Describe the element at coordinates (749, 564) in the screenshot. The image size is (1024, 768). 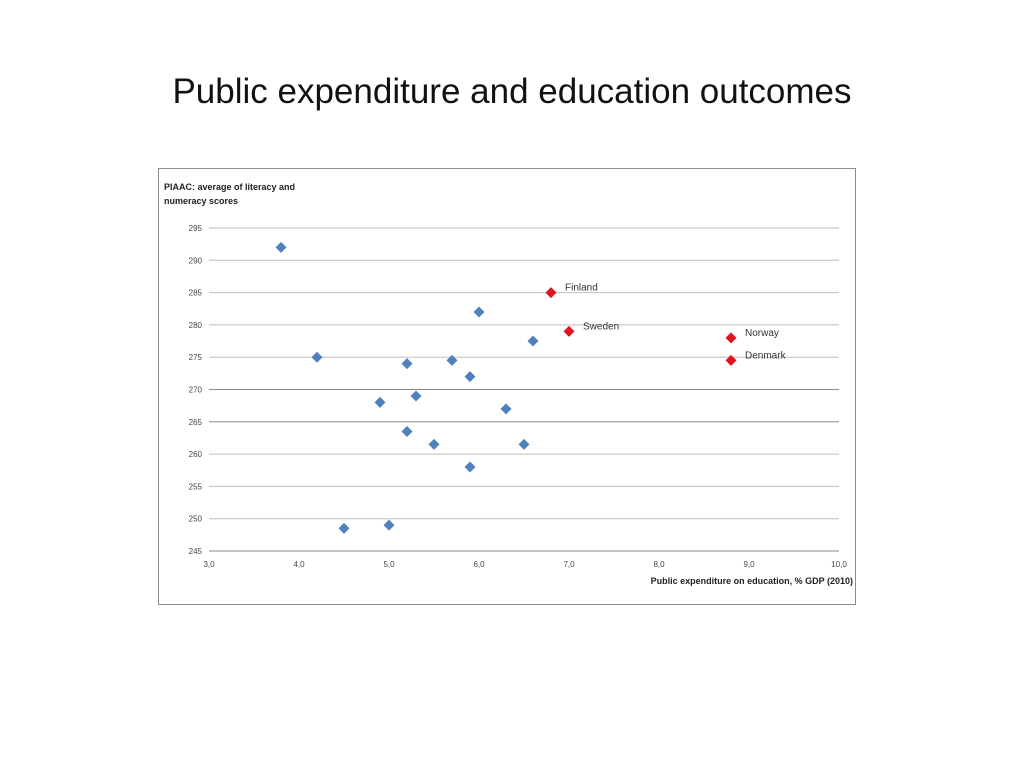
I see `x-tick-label: 9,0` at that location.